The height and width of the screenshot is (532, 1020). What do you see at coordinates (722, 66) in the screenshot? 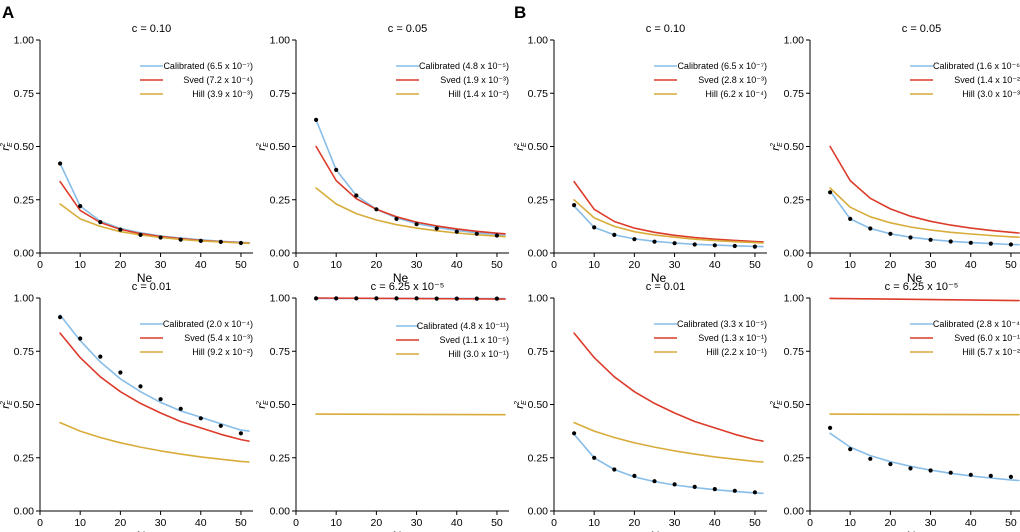
I see `legend-label-calibrated: Calibrated (6.5 x 10⁻⁷)` at bounding box center [722, 66].